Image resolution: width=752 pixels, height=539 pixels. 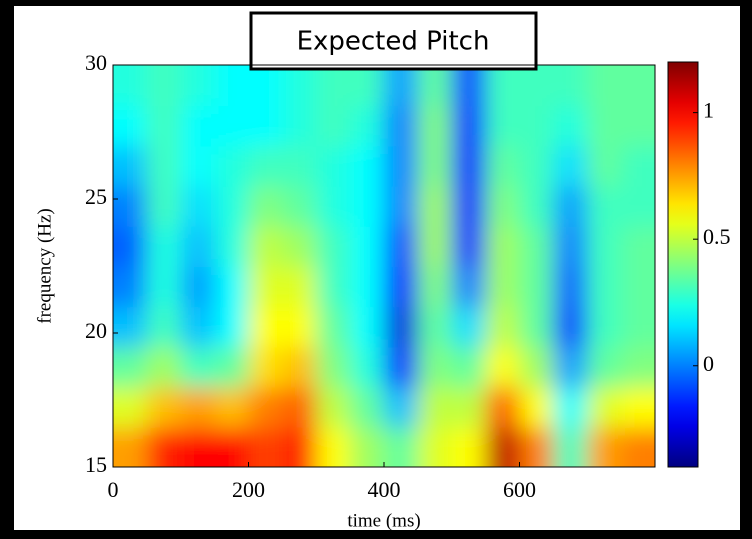 I want to click on colorbar-tick-label: 0.5, so click(x=717, y=236).